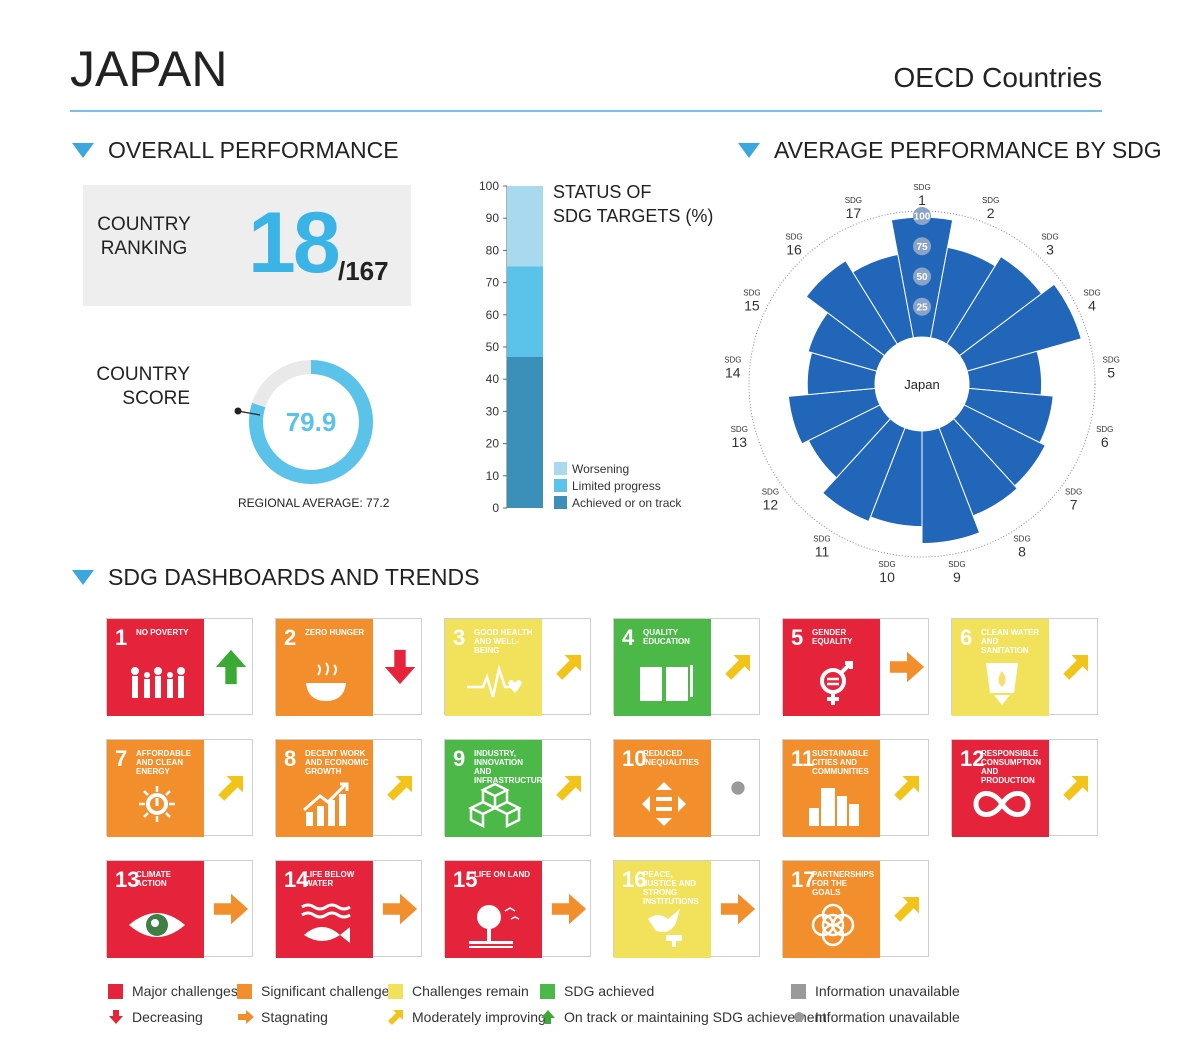 This screenshot has height=1039, width=1200. What do you see at coordinates (1022, 552) in the screenshot?
I see `radial-label-number: 8` at bounding box center [1022, 552].